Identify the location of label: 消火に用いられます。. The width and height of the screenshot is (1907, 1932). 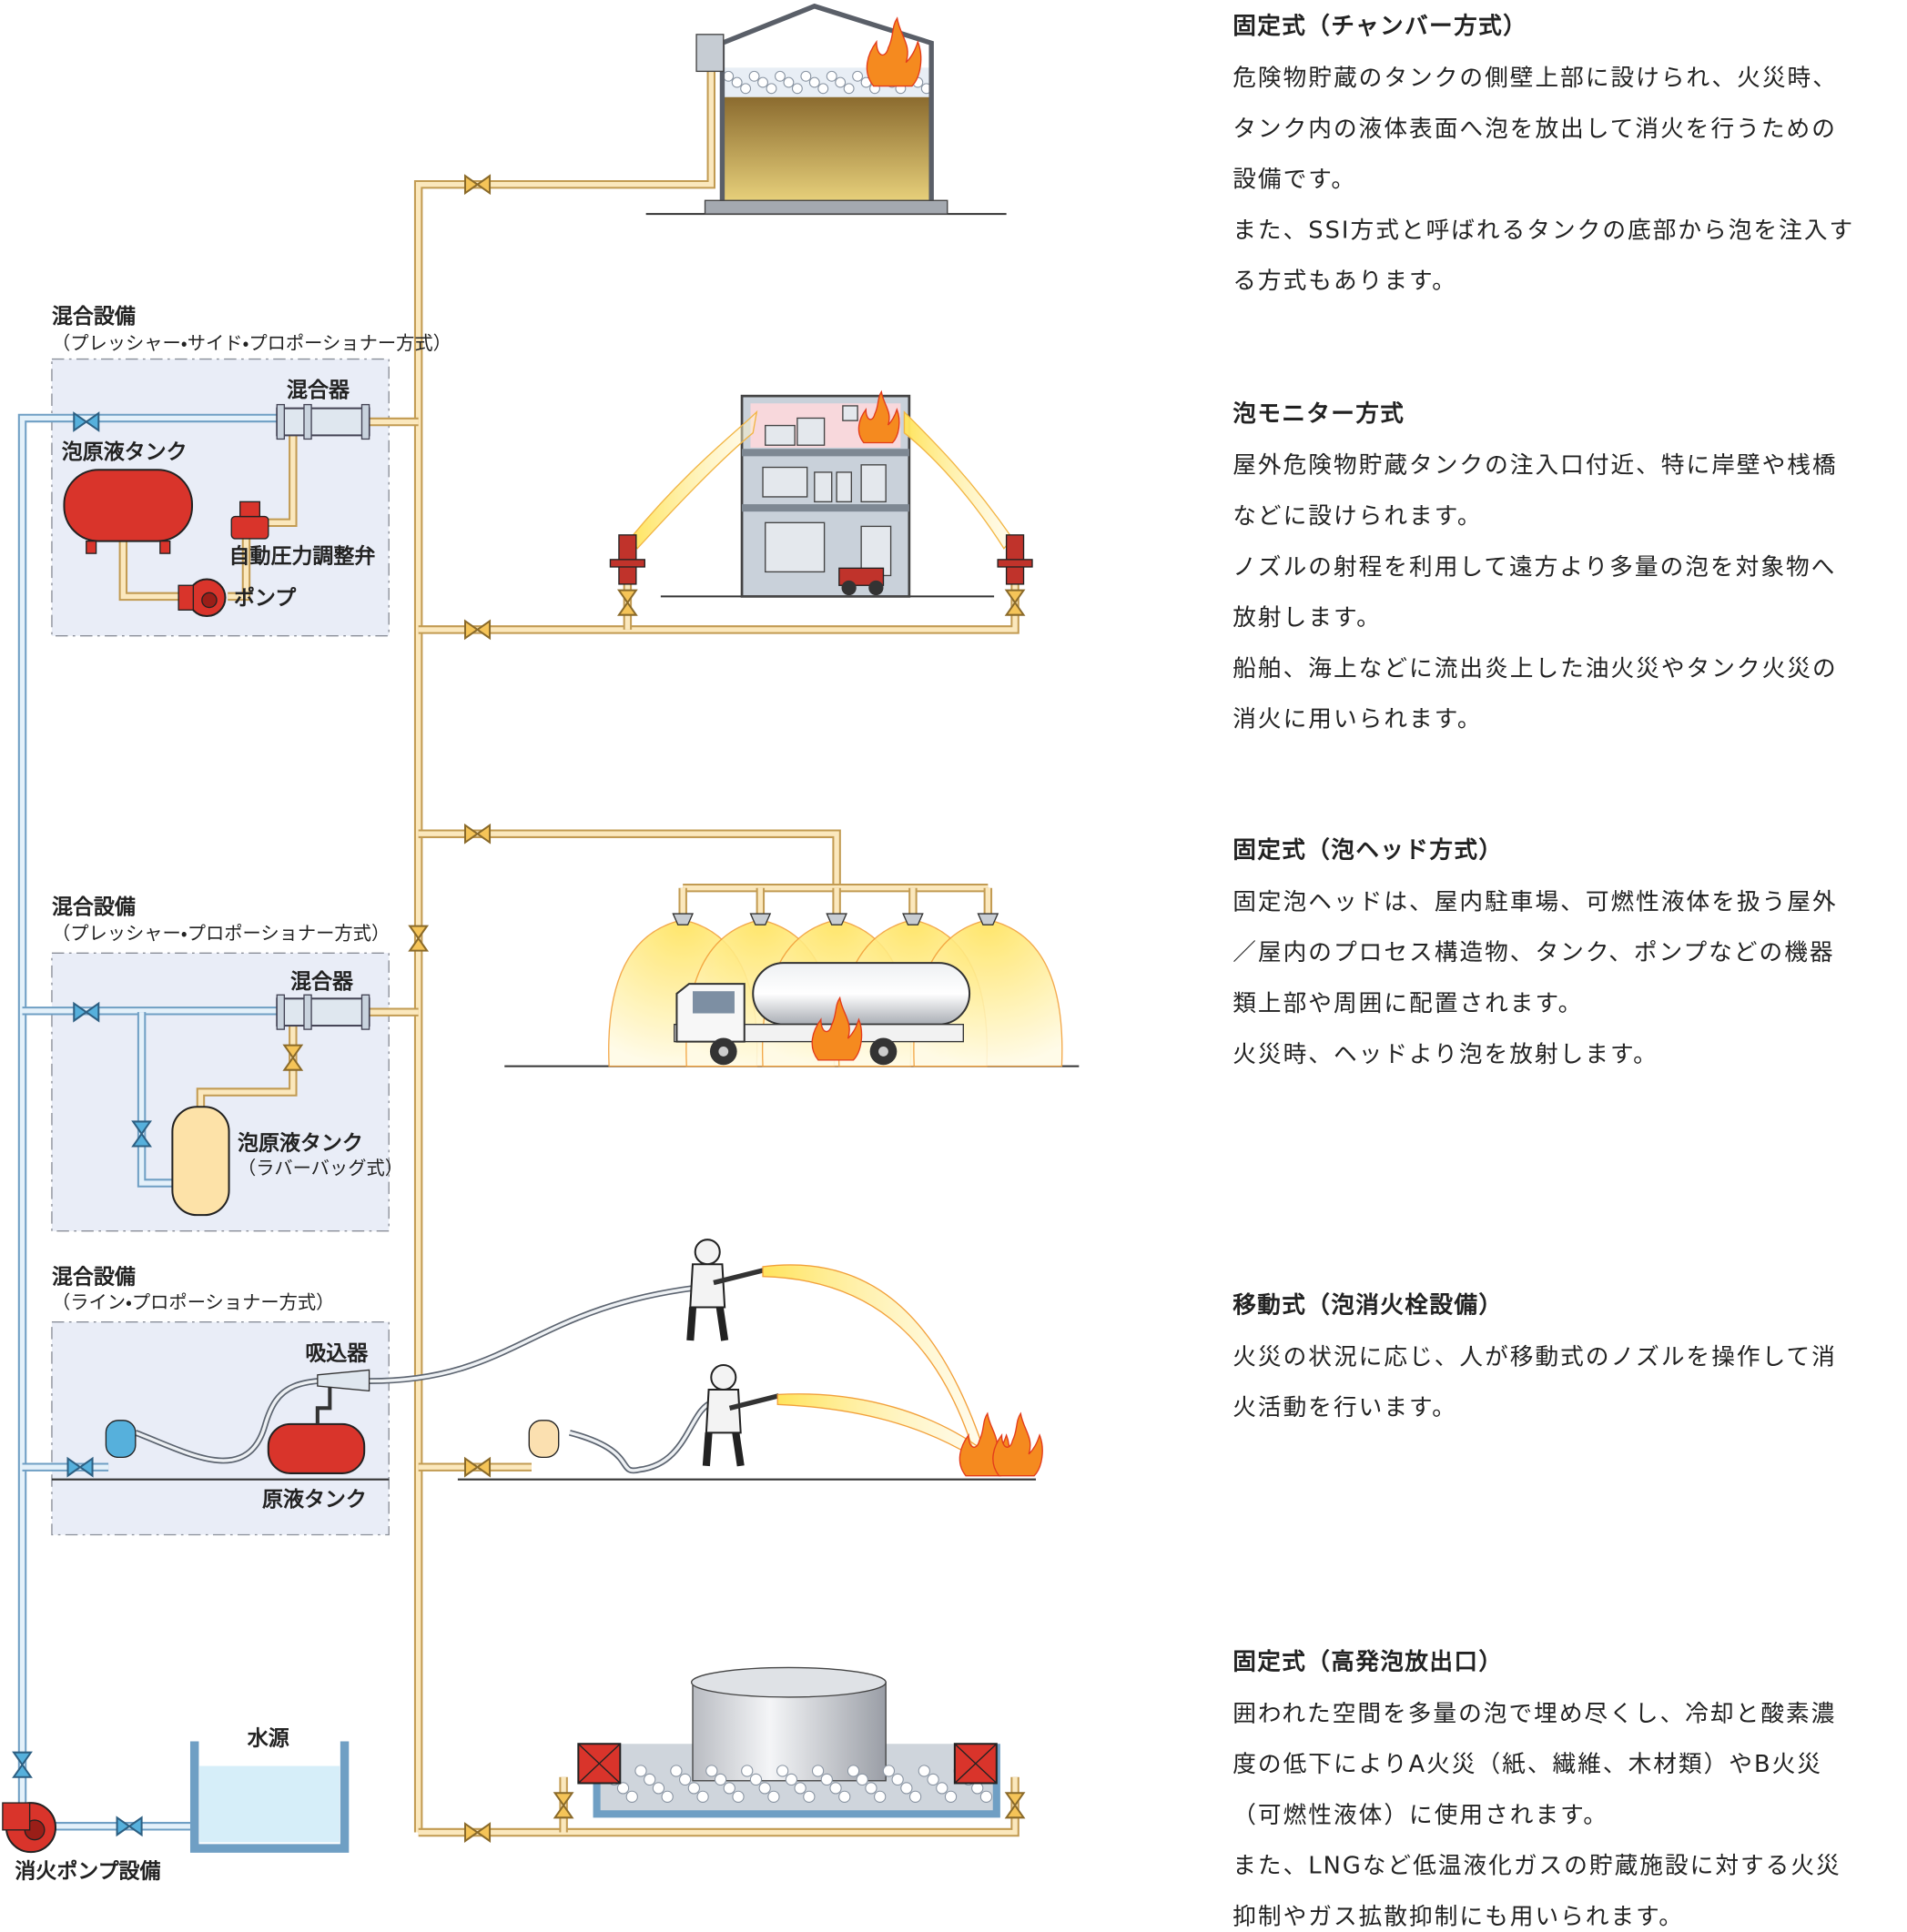
(1357, 719).